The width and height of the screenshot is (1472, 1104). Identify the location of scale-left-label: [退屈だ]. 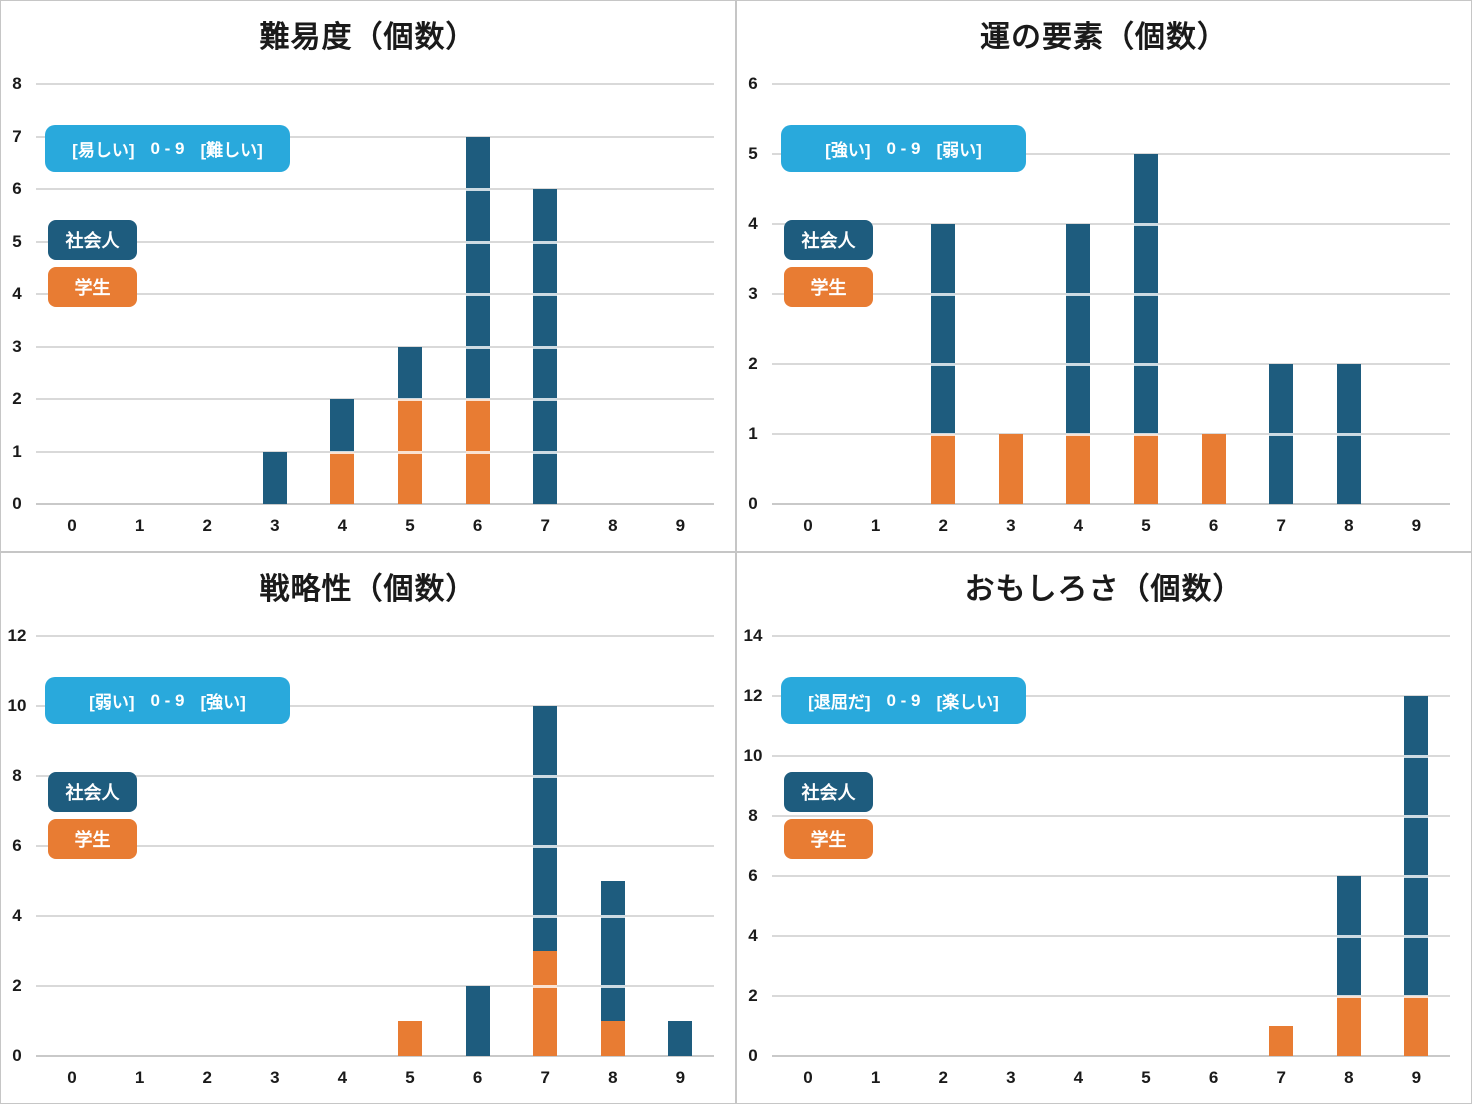
(839, 702).